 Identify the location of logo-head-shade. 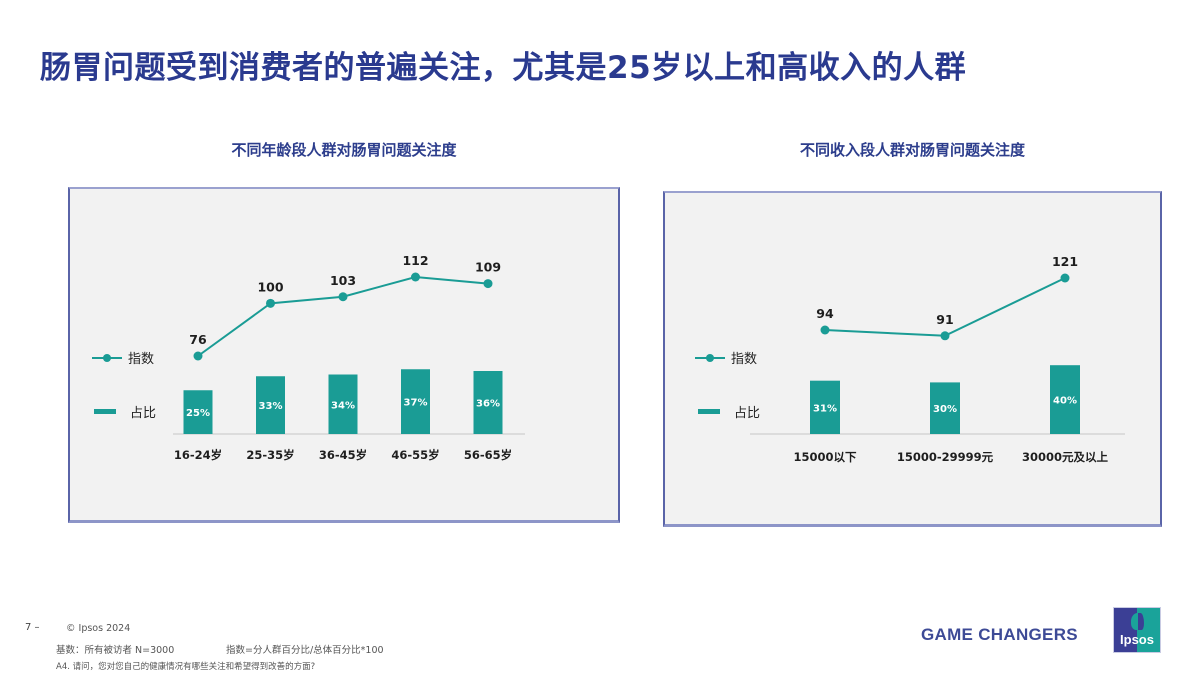
(1141, 621).